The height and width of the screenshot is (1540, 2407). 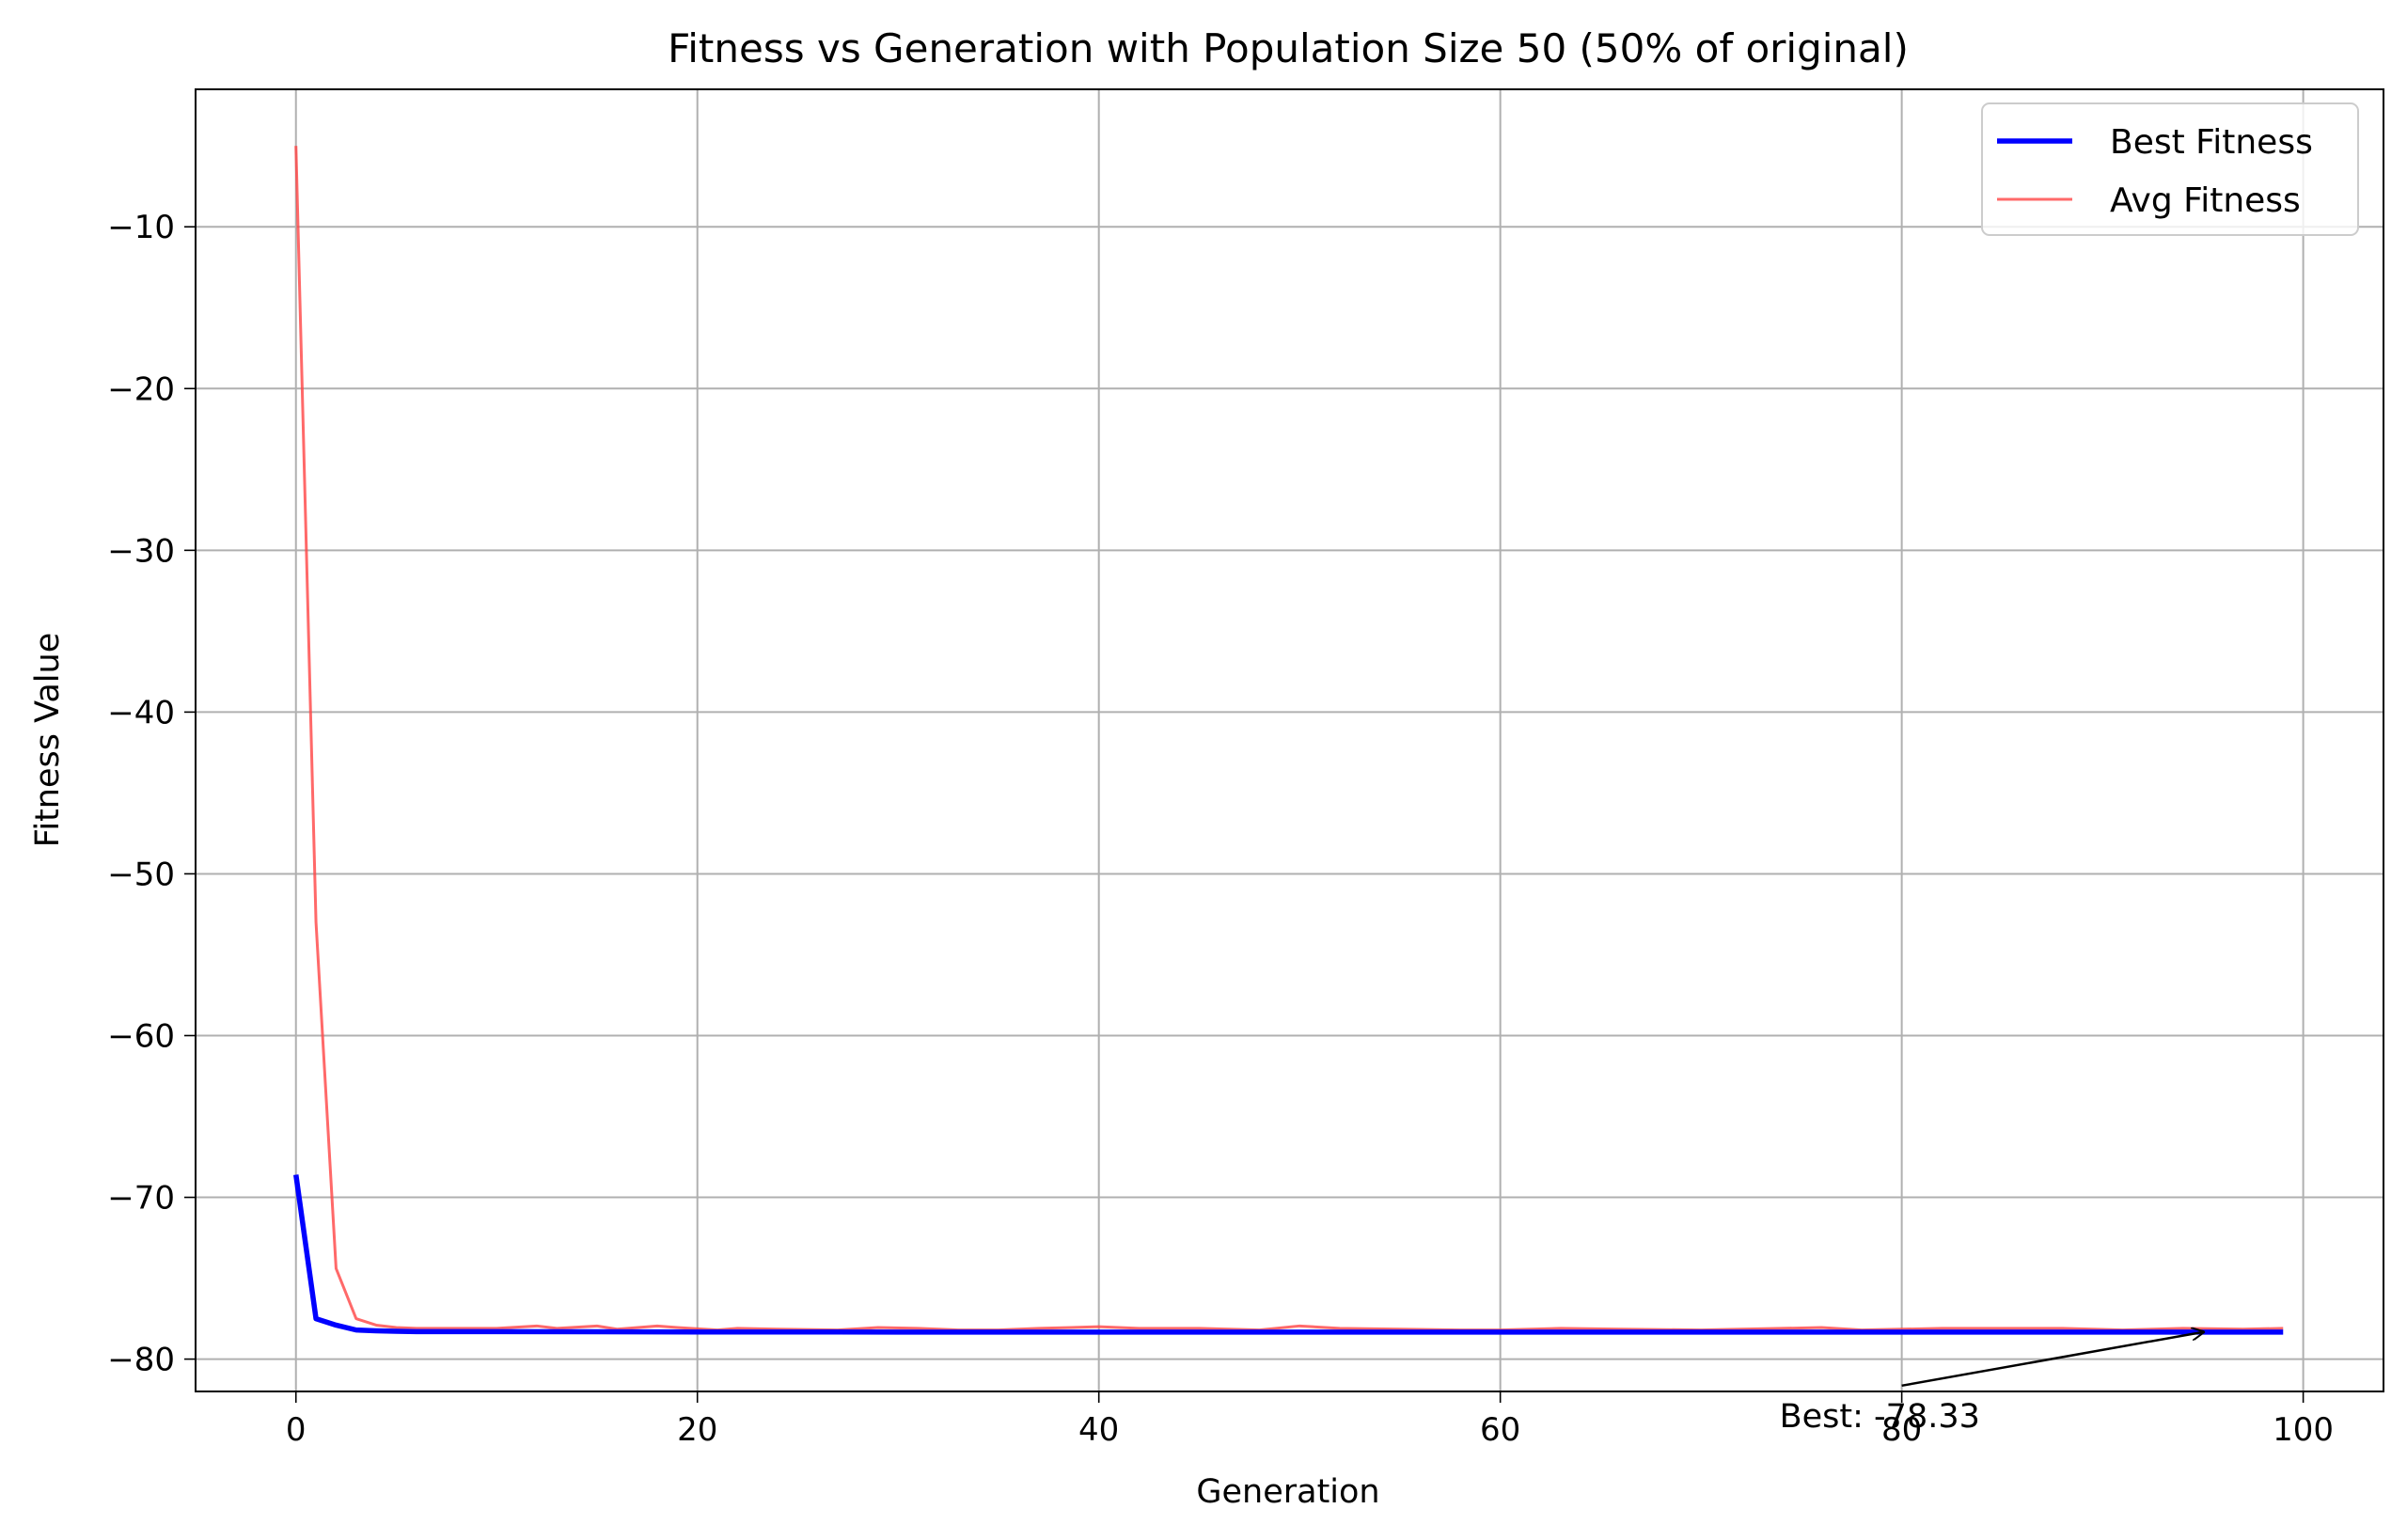 I want to click on annotation-label: Best: -78.33, so click(x=1880, y=1417).